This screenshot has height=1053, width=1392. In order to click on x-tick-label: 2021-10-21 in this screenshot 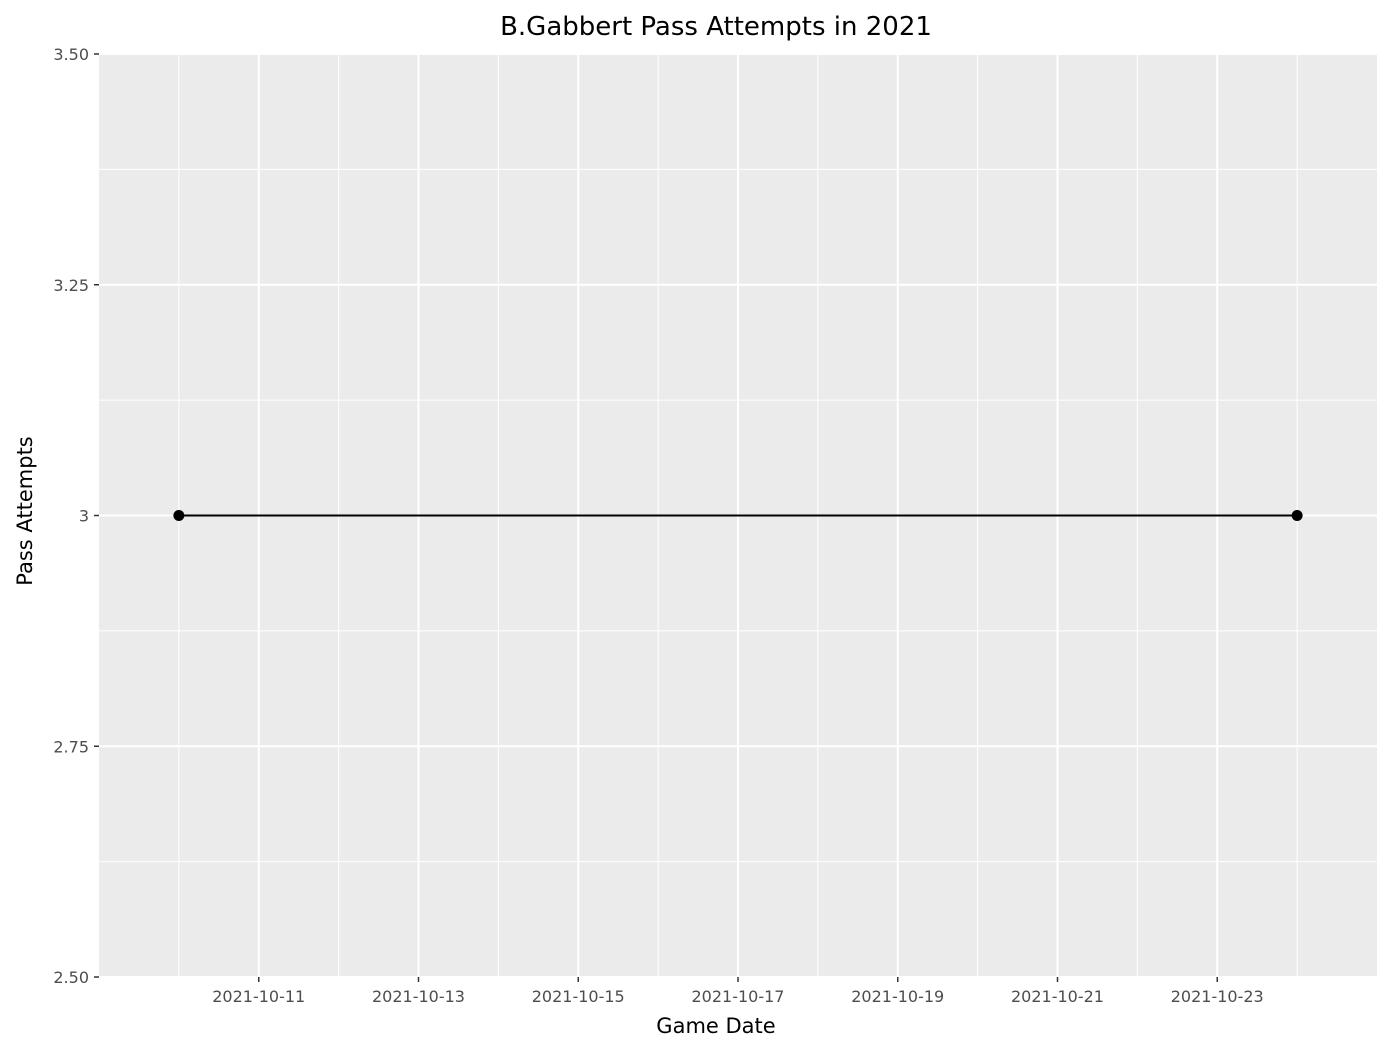, I will do `click(1057, 996)`.